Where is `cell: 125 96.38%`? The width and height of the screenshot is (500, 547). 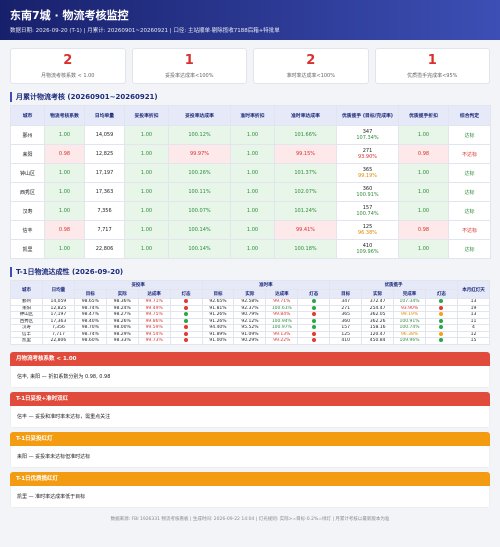 cell: 125 96.38% is located at coordinates (367, 230).